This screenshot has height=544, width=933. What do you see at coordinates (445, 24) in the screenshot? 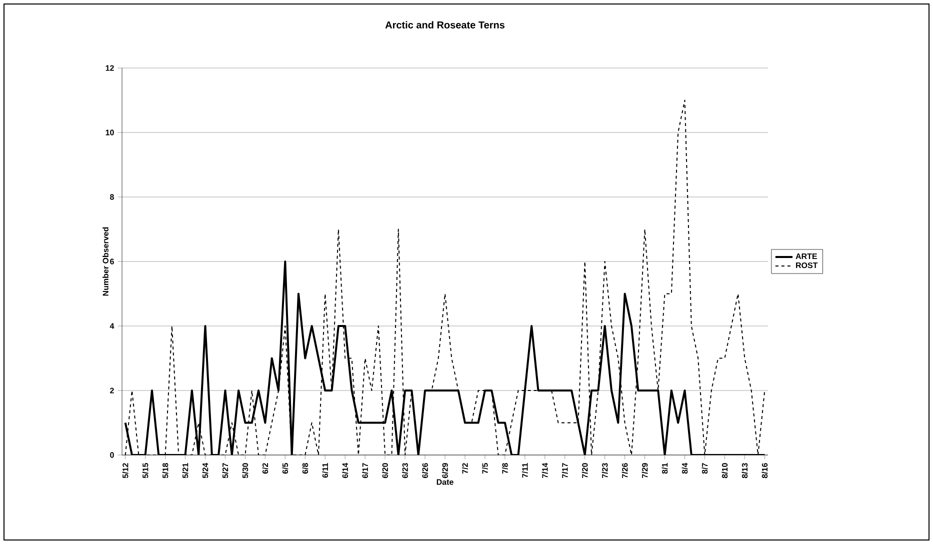
I see `chart-title: Arctic and Roseate Terns` at bounding box center [445, 24].